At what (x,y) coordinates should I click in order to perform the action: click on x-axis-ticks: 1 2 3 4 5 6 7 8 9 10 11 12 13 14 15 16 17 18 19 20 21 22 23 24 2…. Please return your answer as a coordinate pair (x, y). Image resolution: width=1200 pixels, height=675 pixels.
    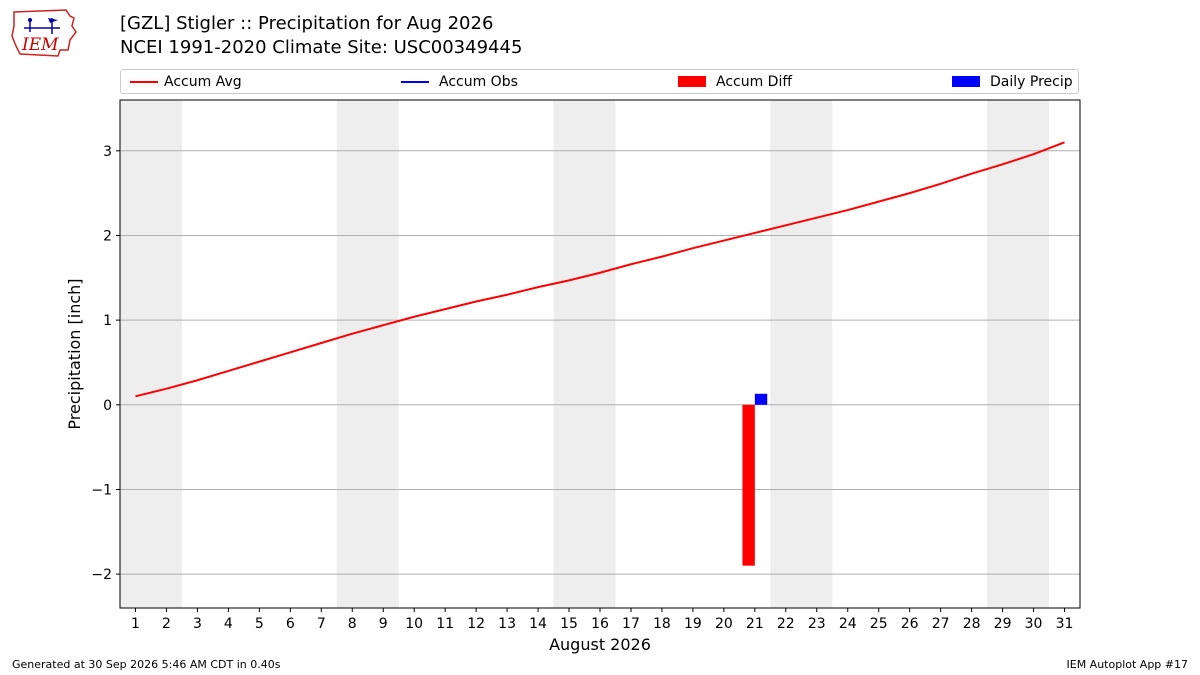
    Looking at the image, I should click on (602, 620).